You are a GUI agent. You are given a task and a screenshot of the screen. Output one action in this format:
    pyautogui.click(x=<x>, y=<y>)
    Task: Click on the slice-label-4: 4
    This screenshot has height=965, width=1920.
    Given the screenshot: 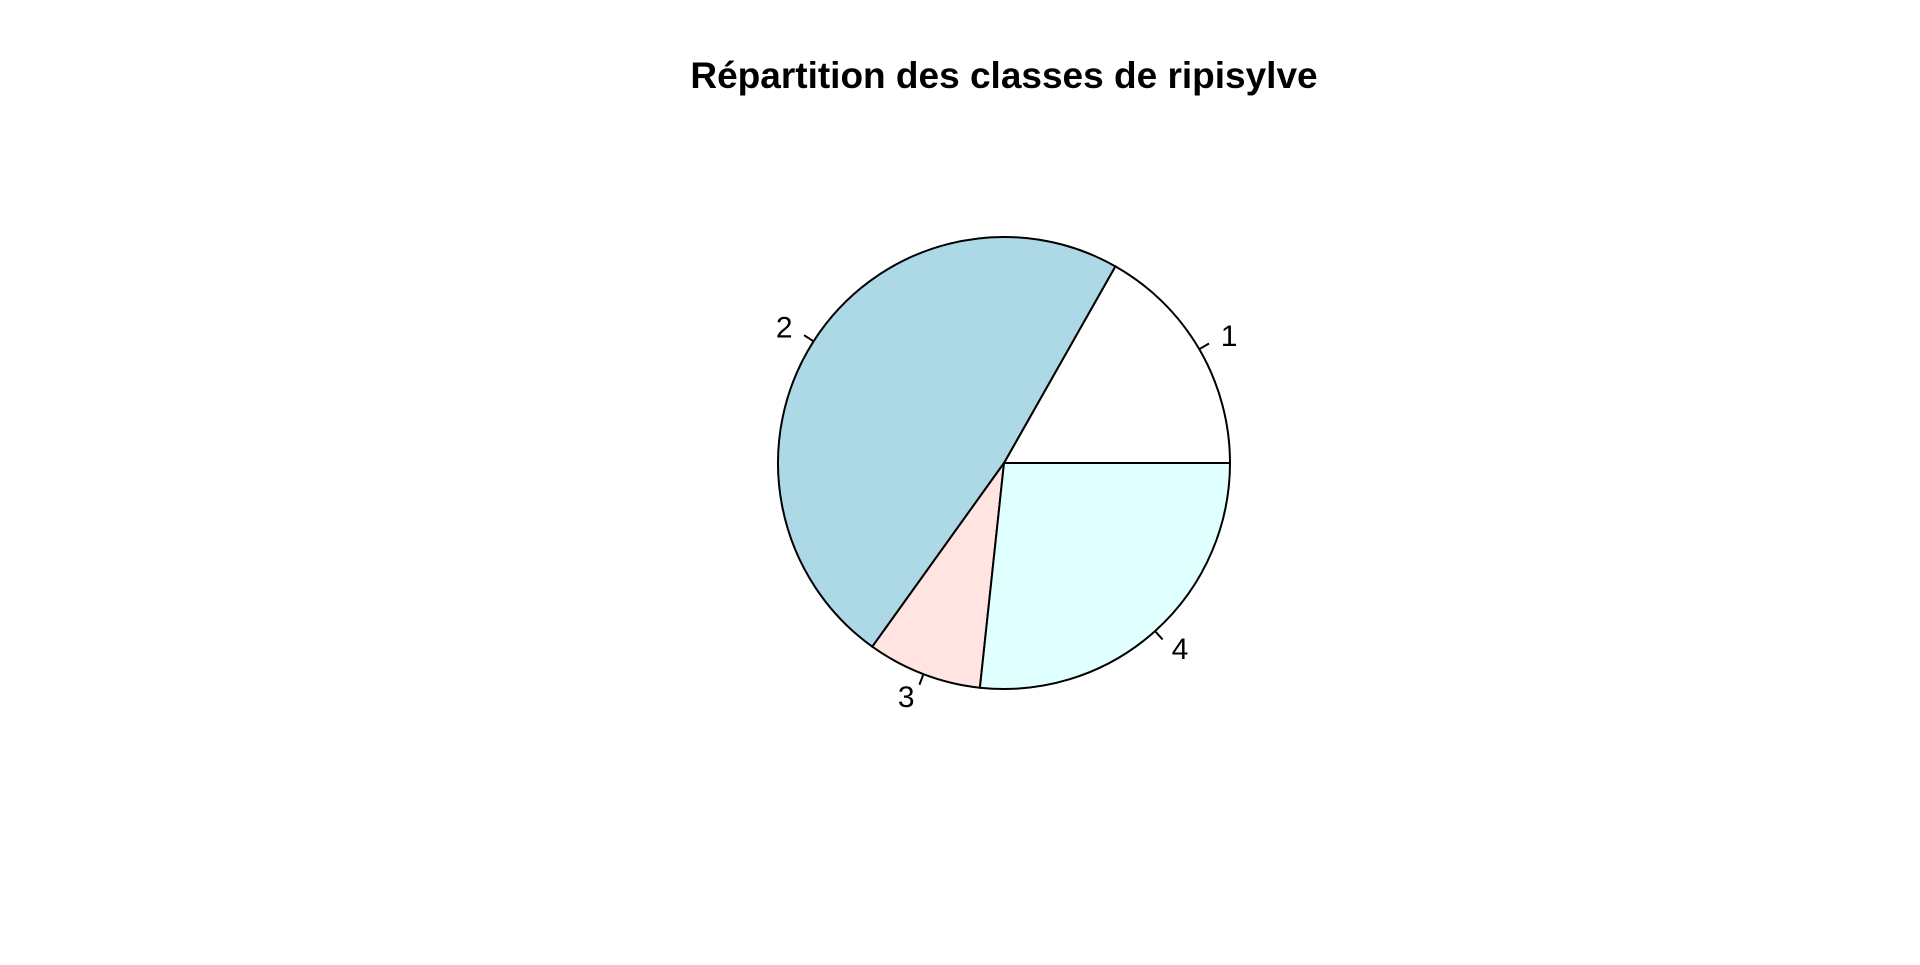 What is the action you would take?
    pyautogui.click(x=1180, y=649)
    